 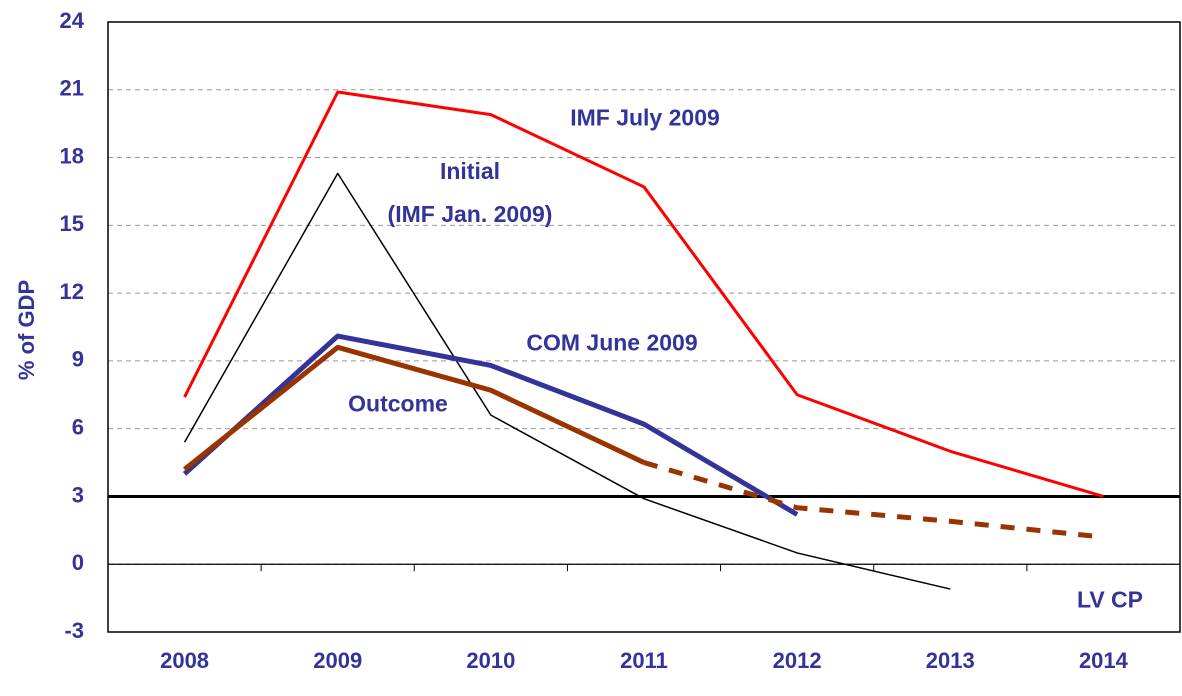 What do you see at coordinates (490, 660) in the screenshot?
I see `x-tick-label: 2010` at bounding box center [490, 660].